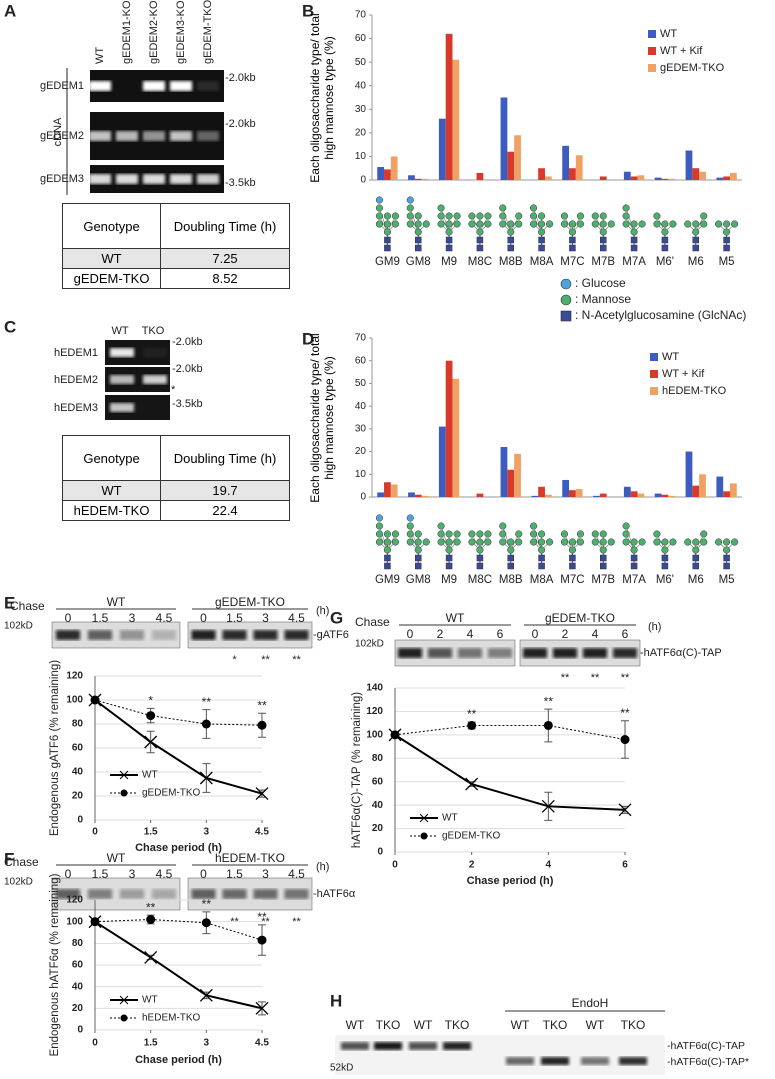 The image size is (775, 1079). What do you see at coordinates (590, 1003) in the screenshot?
I see `group-label: EndoH` at bounding box center [590, 1003].